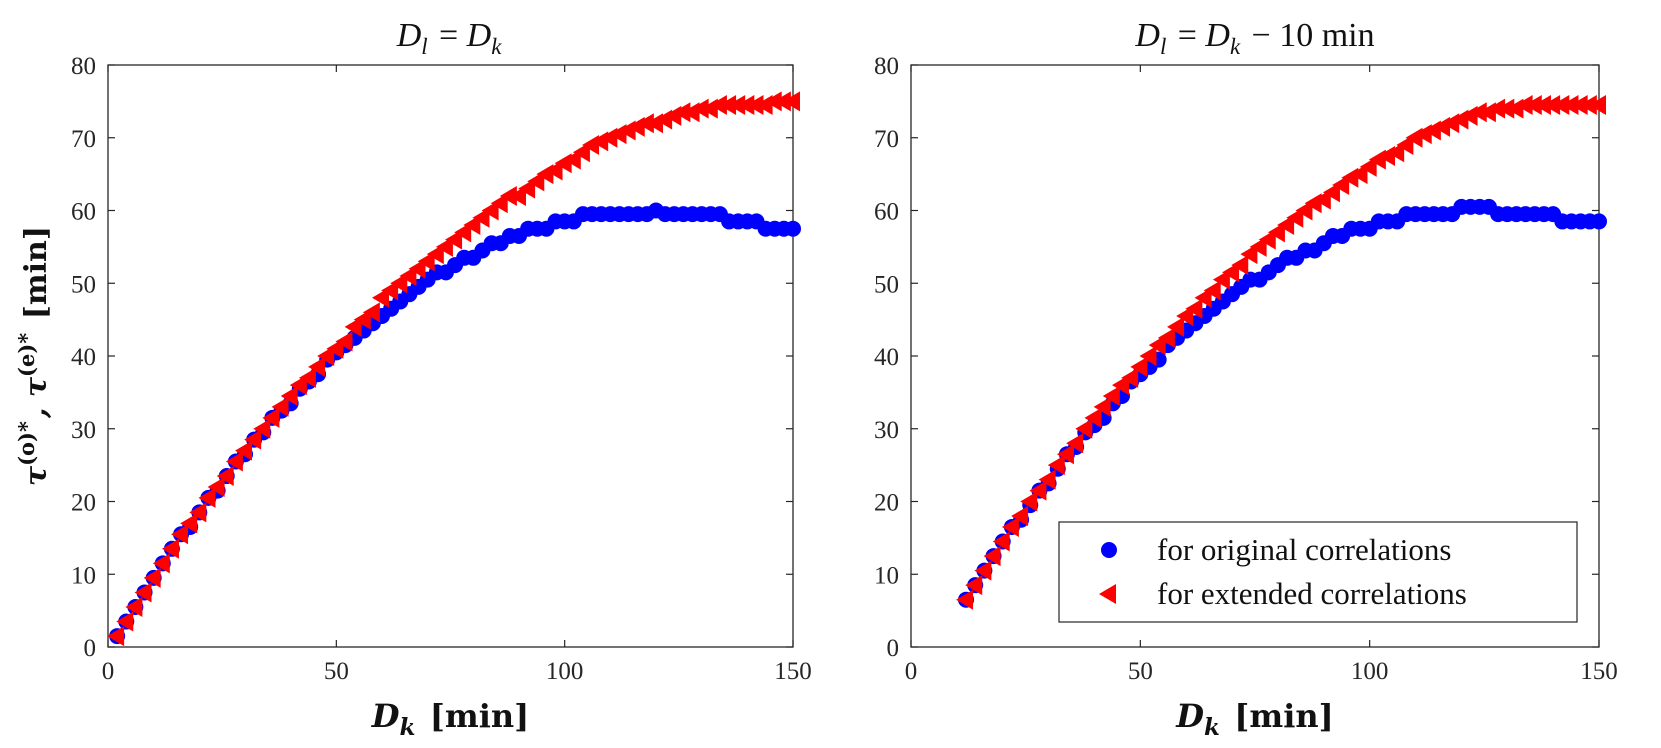 Image resolution: width=1661 pixels, height=748 pixels. What do you see at coordinates (886, 66) in the screenshot?
I see `y-tick-label: 80` at bounding box center [886, 66].